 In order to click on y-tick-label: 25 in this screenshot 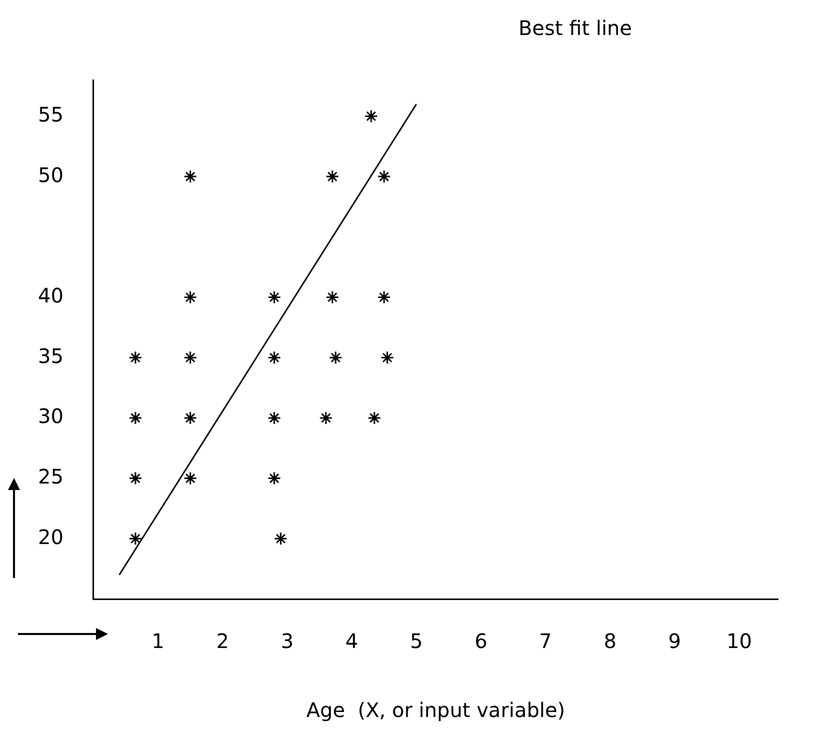, I will do `click(51, 476)`.